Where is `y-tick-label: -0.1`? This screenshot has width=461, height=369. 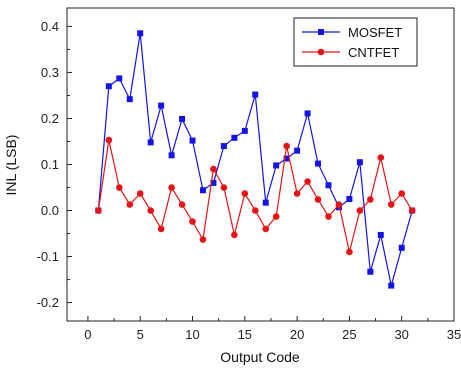 y-tick-label: -0.1 is located at coordinates (48, 256).